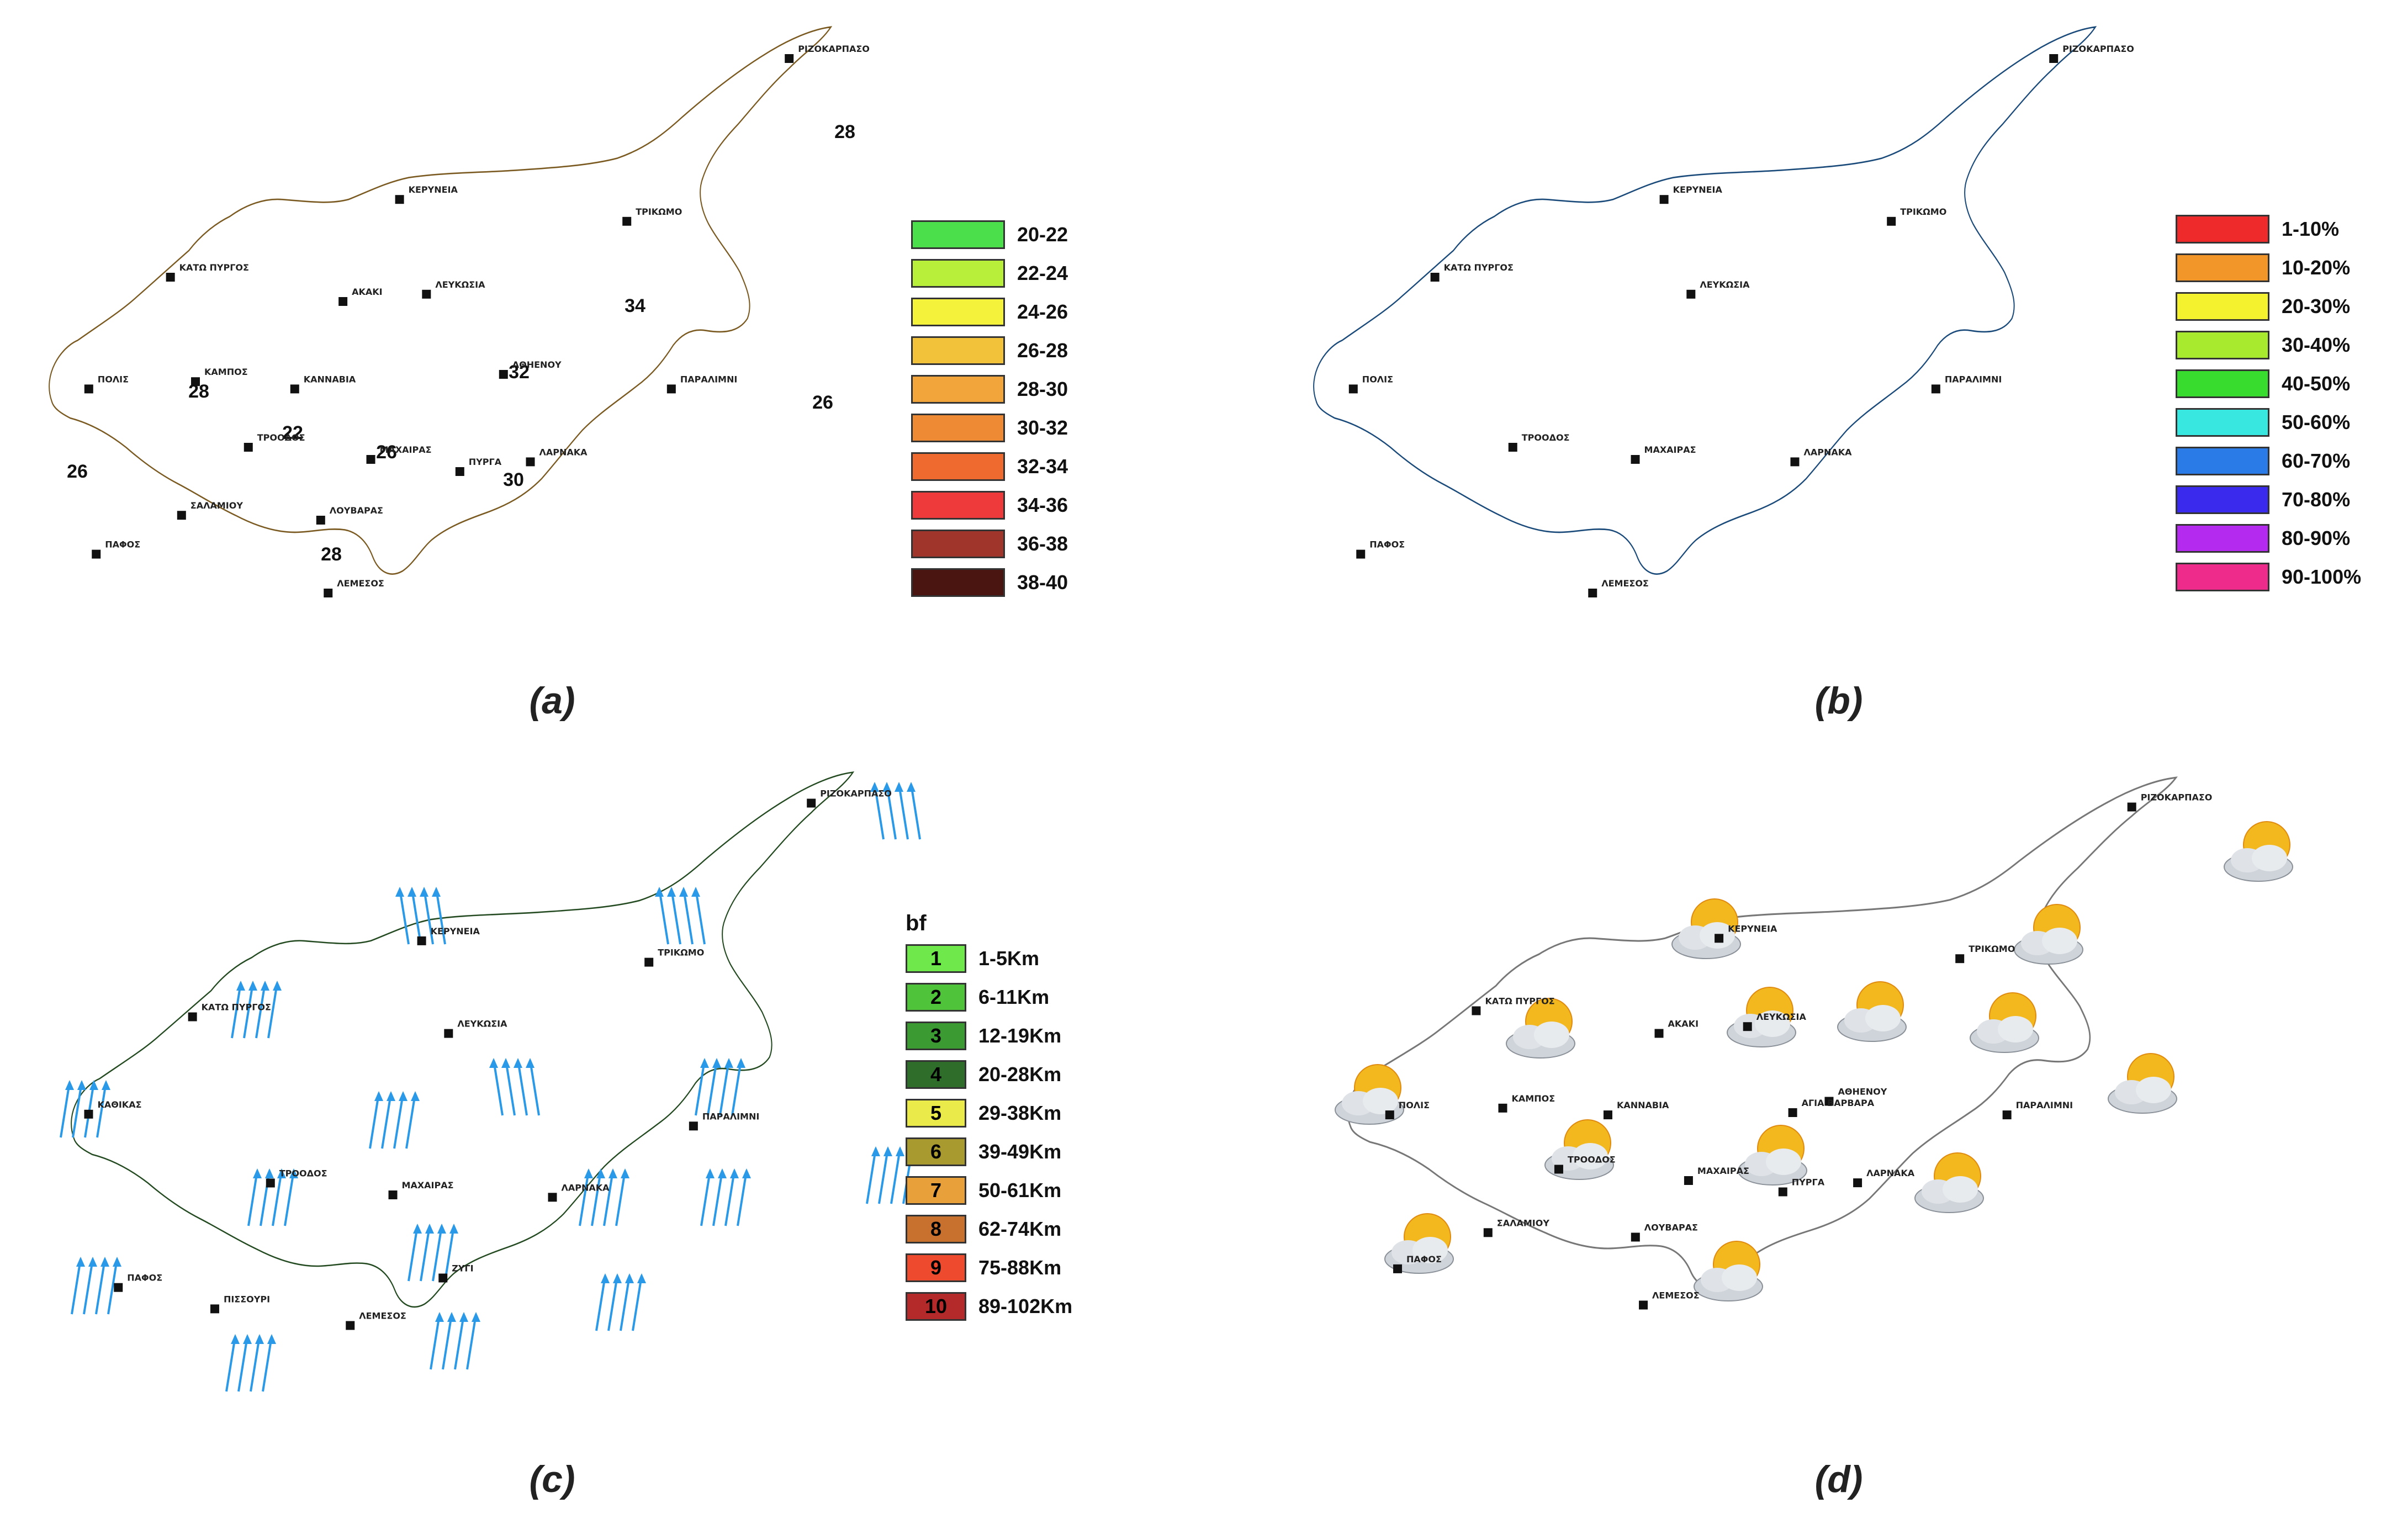 The width and height of the screenshot is (2381, 1540). I want to click on legend-label: 89-102Km, so click(1025, 1306).